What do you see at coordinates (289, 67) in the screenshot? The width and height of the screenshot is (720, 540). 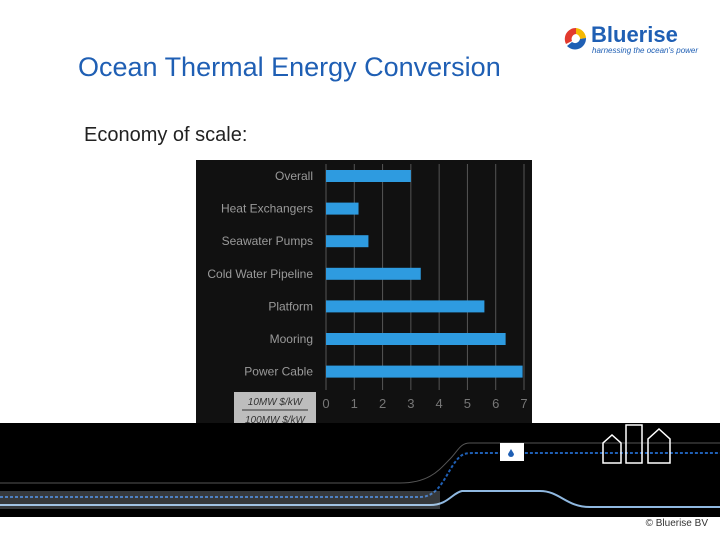 I see `slide-title: Ocean Thermal Energy Conversion` at bounding box center [289, 67].